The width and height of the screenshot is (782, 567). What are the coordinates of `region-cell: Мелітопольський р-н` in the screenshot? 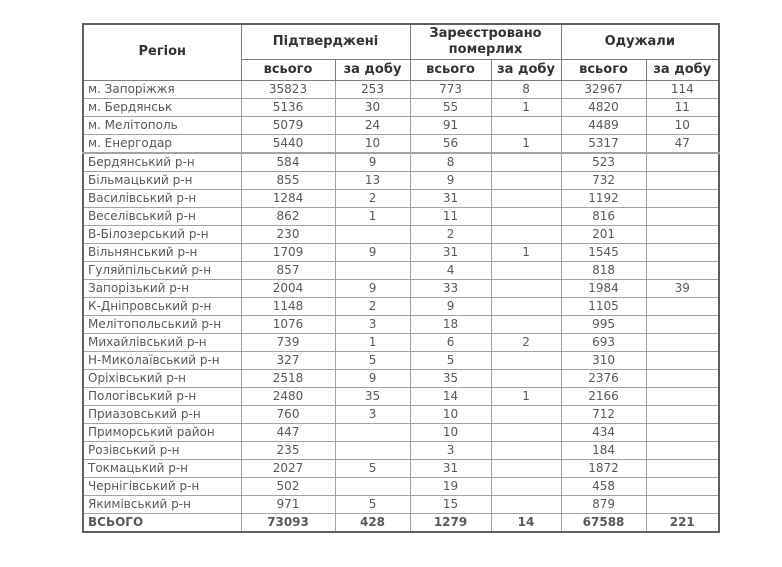 It's located at (162, 324).